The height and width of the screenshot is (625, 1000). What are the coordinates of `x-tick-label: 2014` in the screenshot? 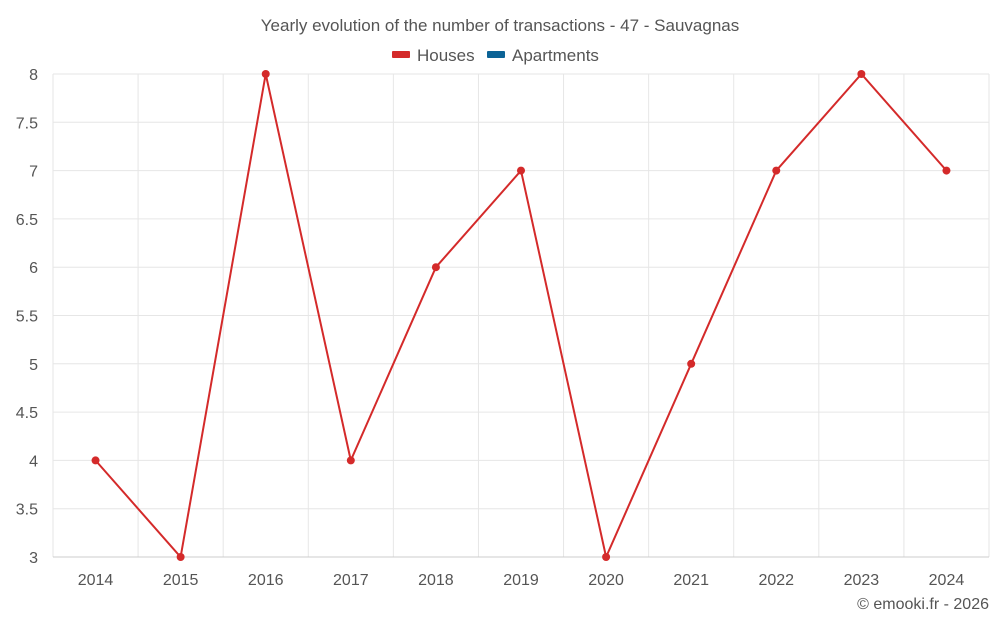 It's located at (96, 580).